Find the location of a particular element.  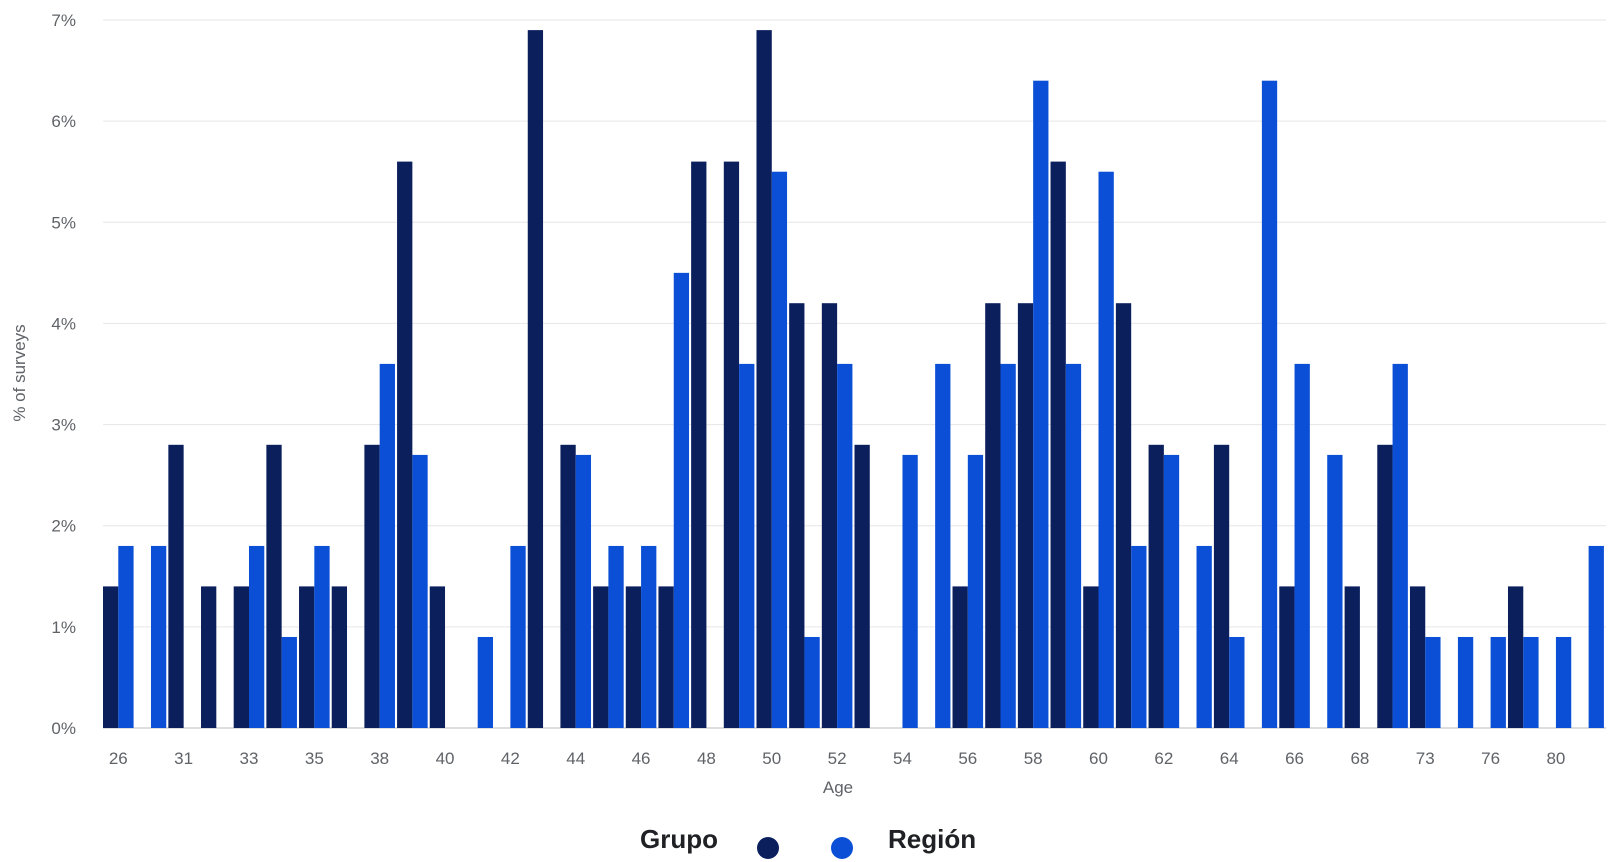

x-tick-label: 52 is located at coordinates (837, 758).